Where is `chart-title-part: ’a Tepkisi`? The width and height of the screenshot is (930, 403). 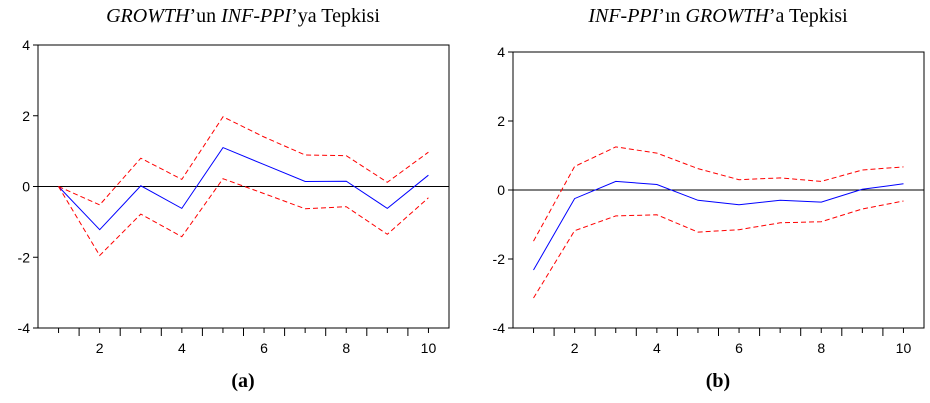 chart-title-part: ’a Tepkisi is located at coordinates (808, 16).